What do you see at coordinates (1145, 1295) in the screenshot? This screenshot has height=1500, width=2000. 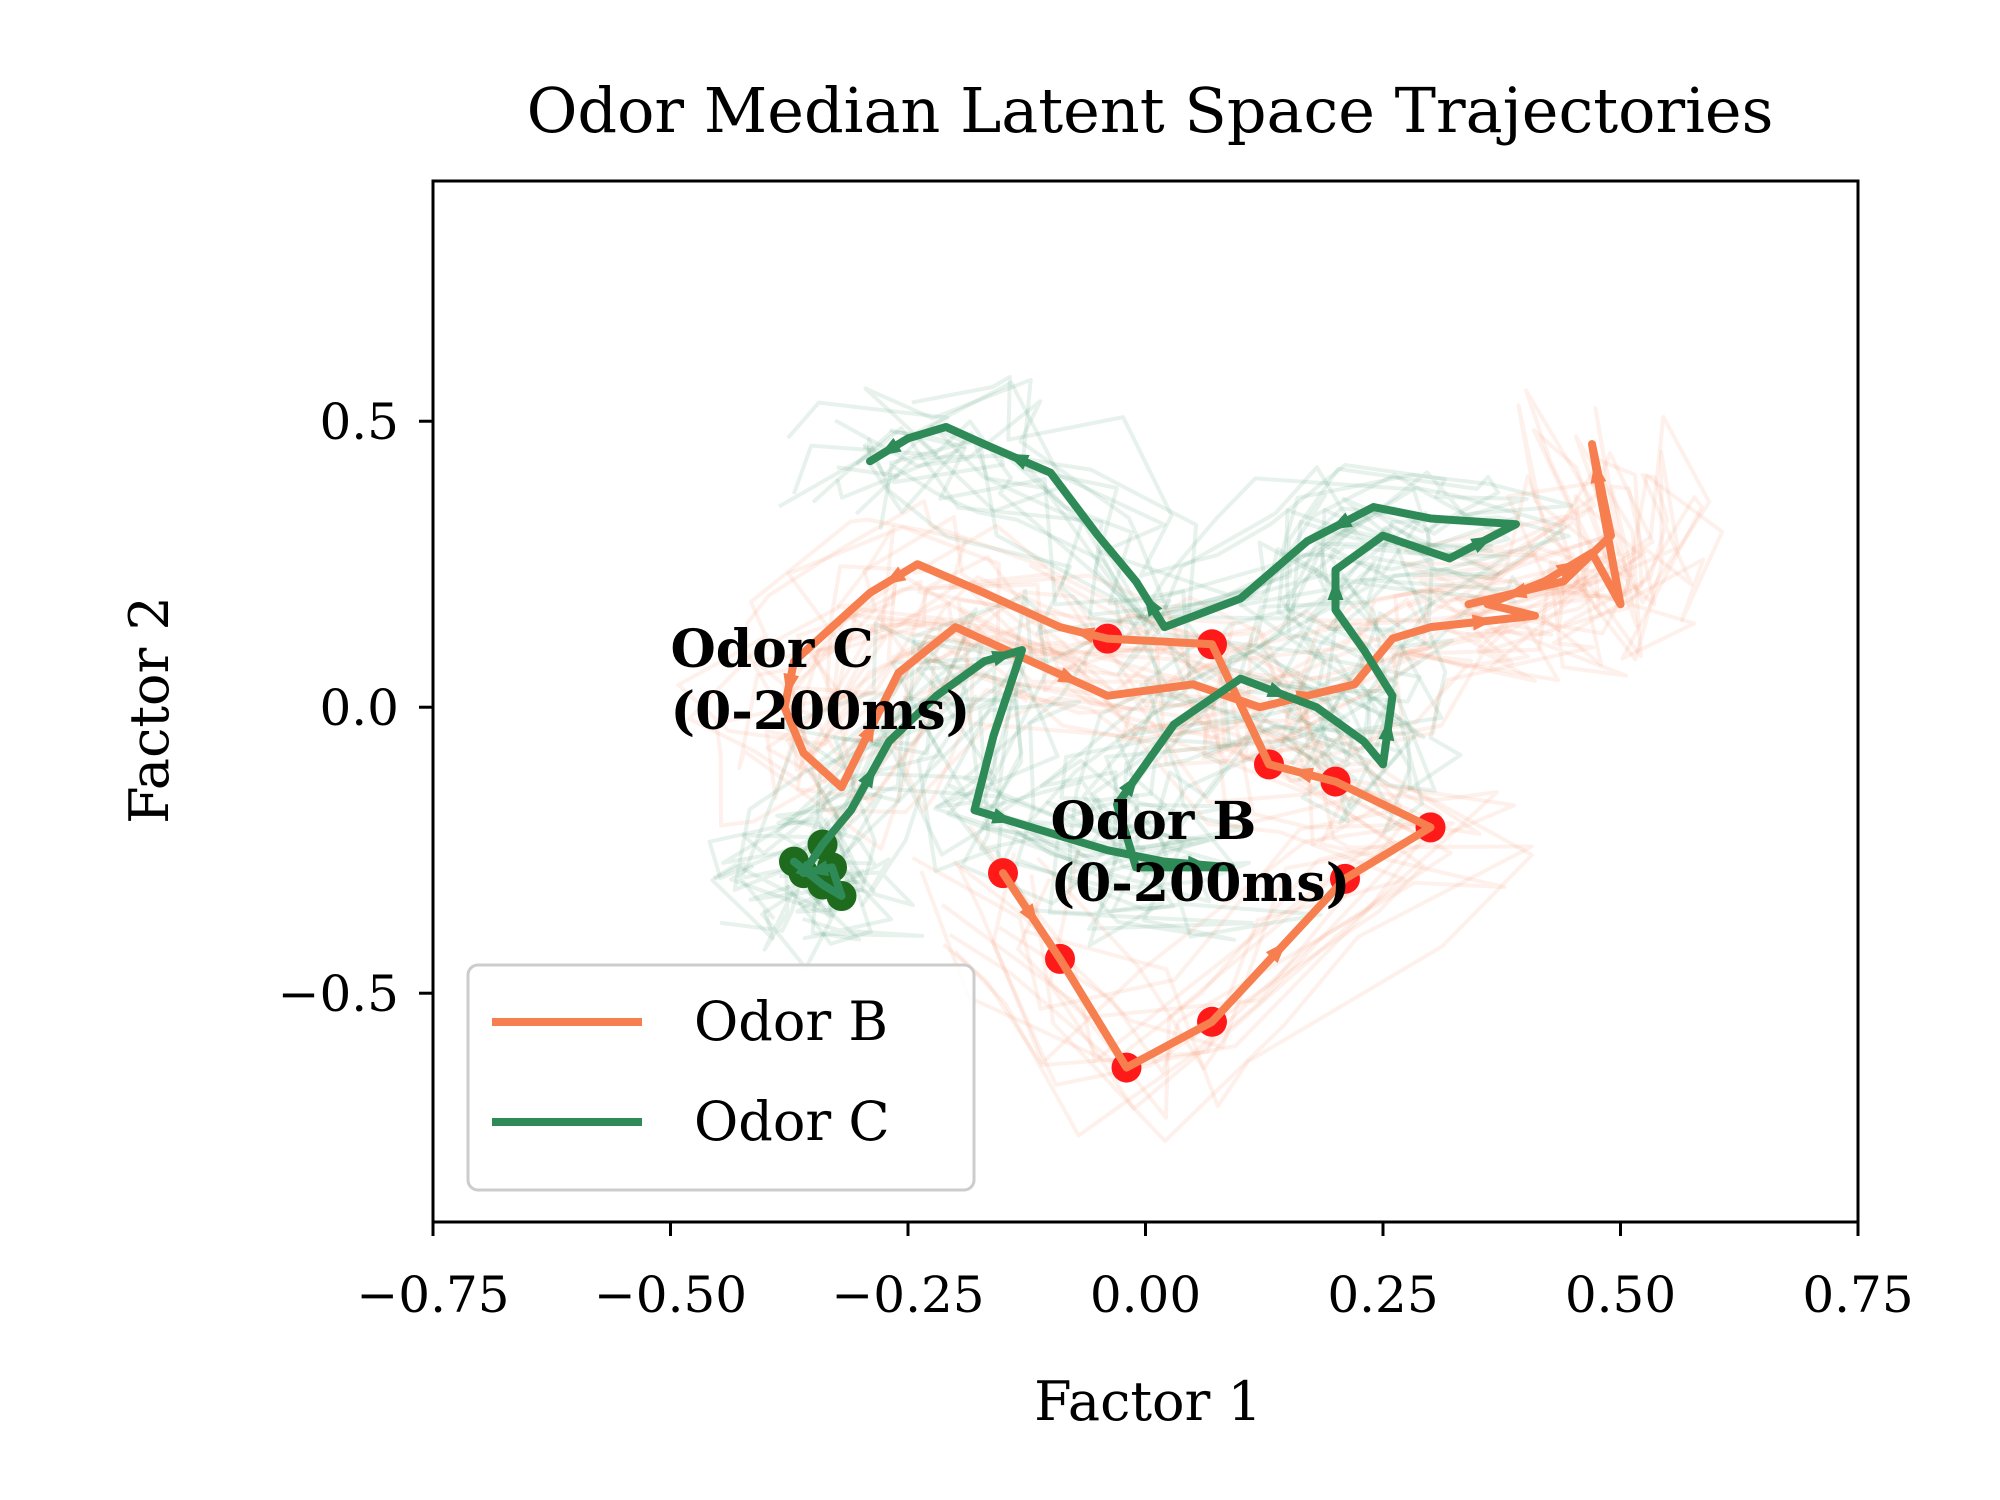 I see `x-tick-label: 0.00` at bounding box center [1145, 1295].